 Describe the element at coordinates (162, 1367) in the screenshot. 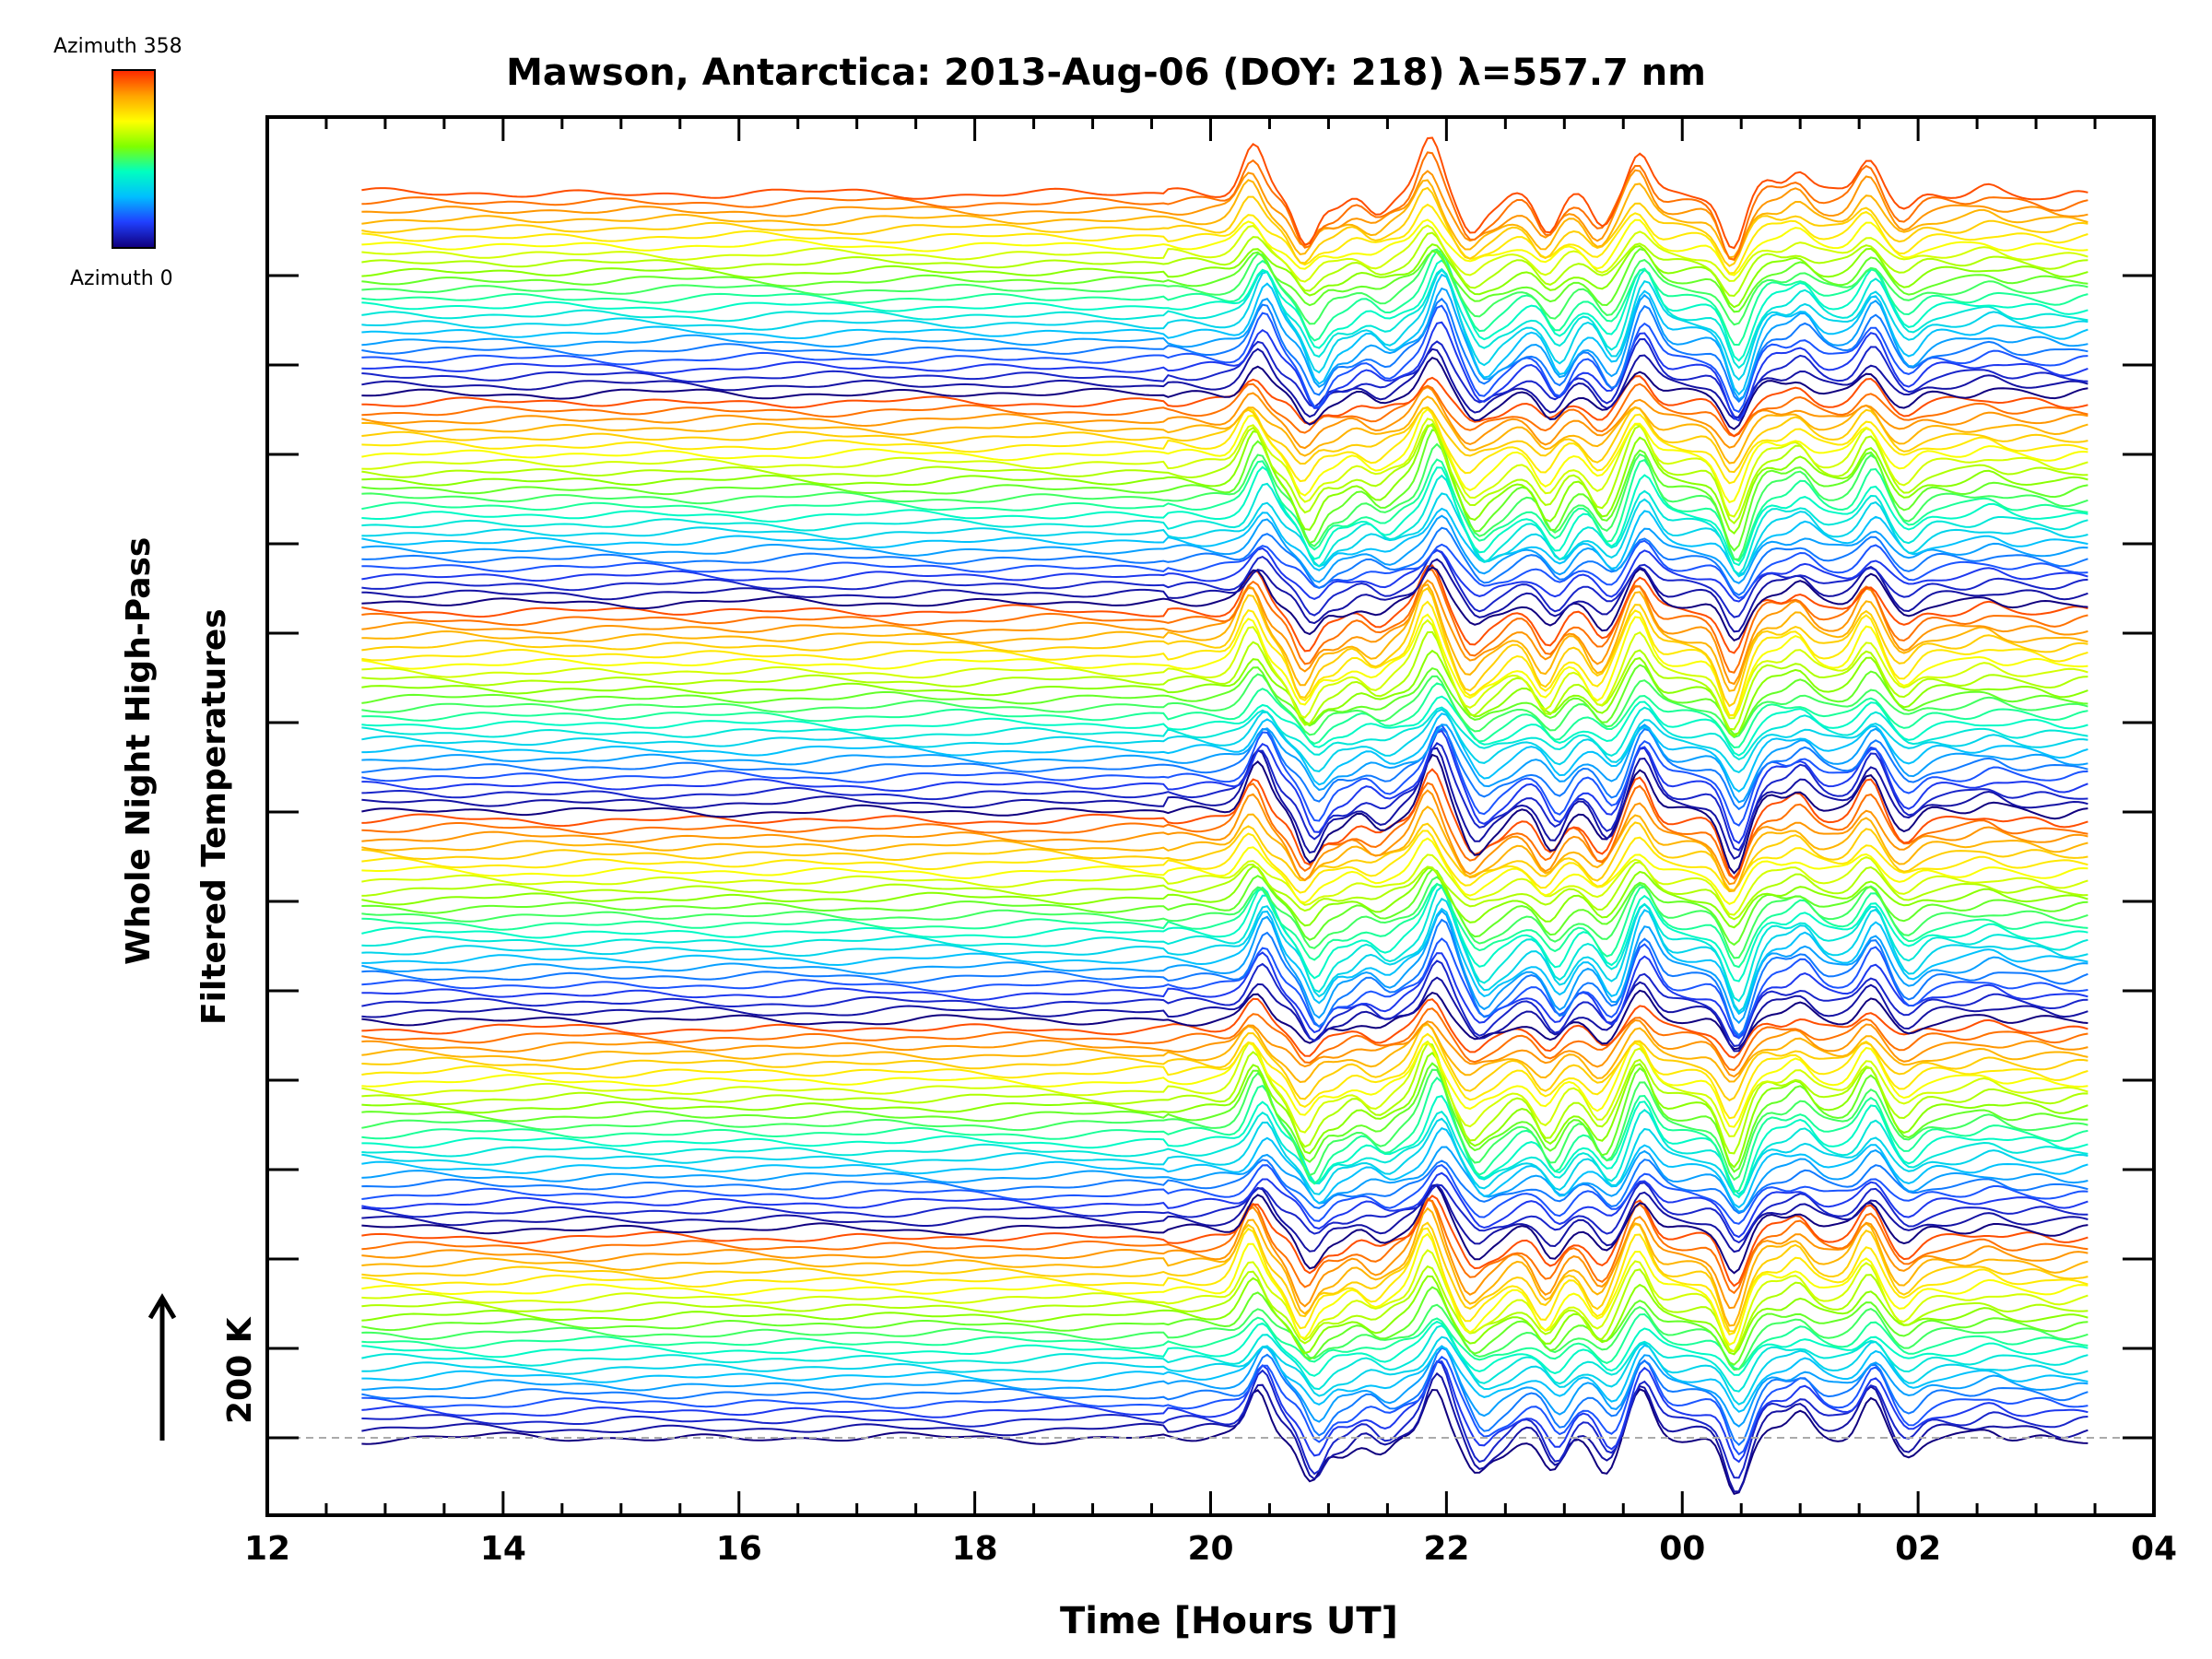

I see `scale-arrow` at that location.